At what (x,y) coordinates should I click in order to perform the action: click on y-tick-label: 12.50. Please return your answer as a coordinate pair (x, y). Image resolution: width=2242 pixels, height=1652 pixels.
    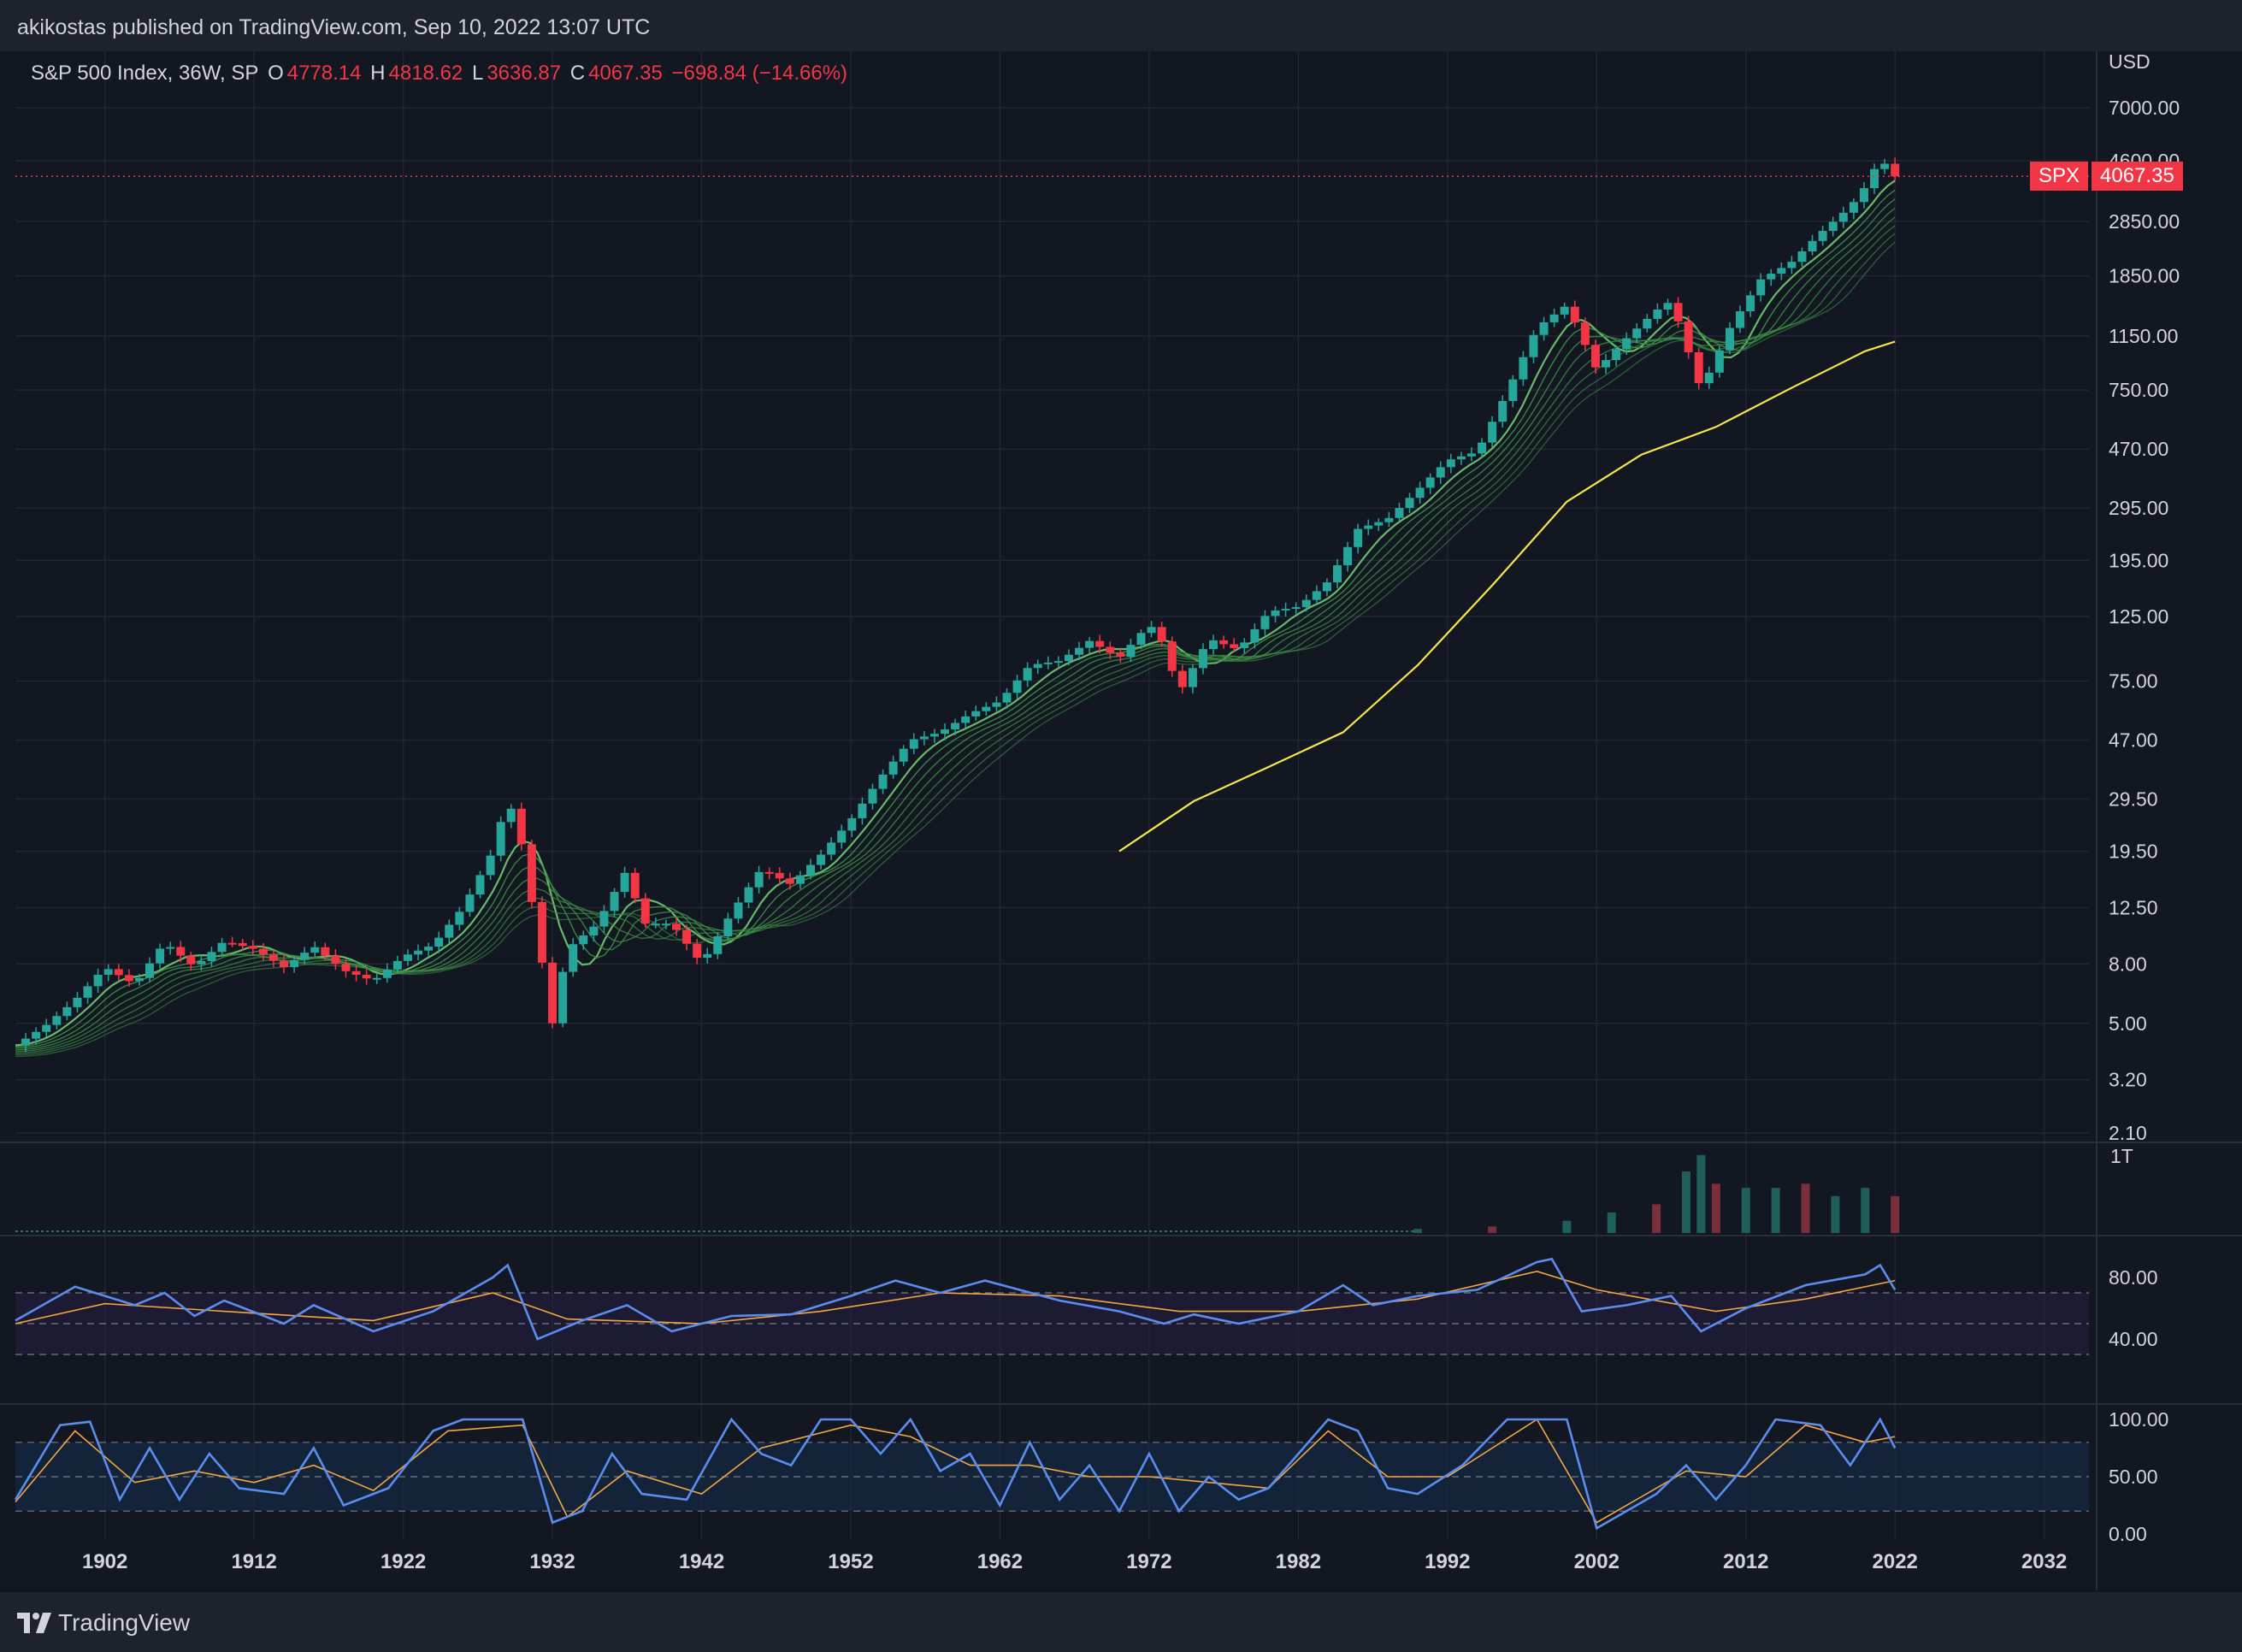
    Looking at the image, I should click on (2133, 907).